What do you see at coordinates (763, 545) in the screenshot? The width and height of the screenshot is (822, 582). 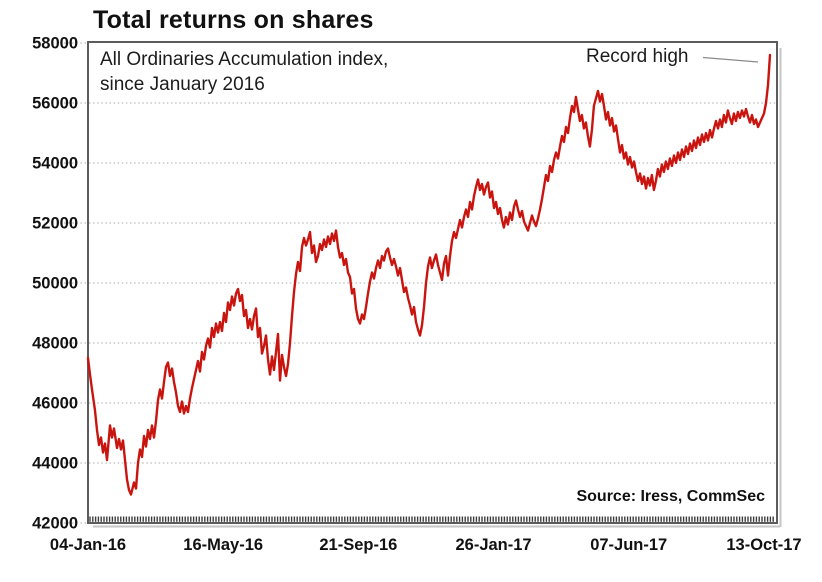 I see `x-tick-label: 13-Oct-17` at bounding box center [763, 545].